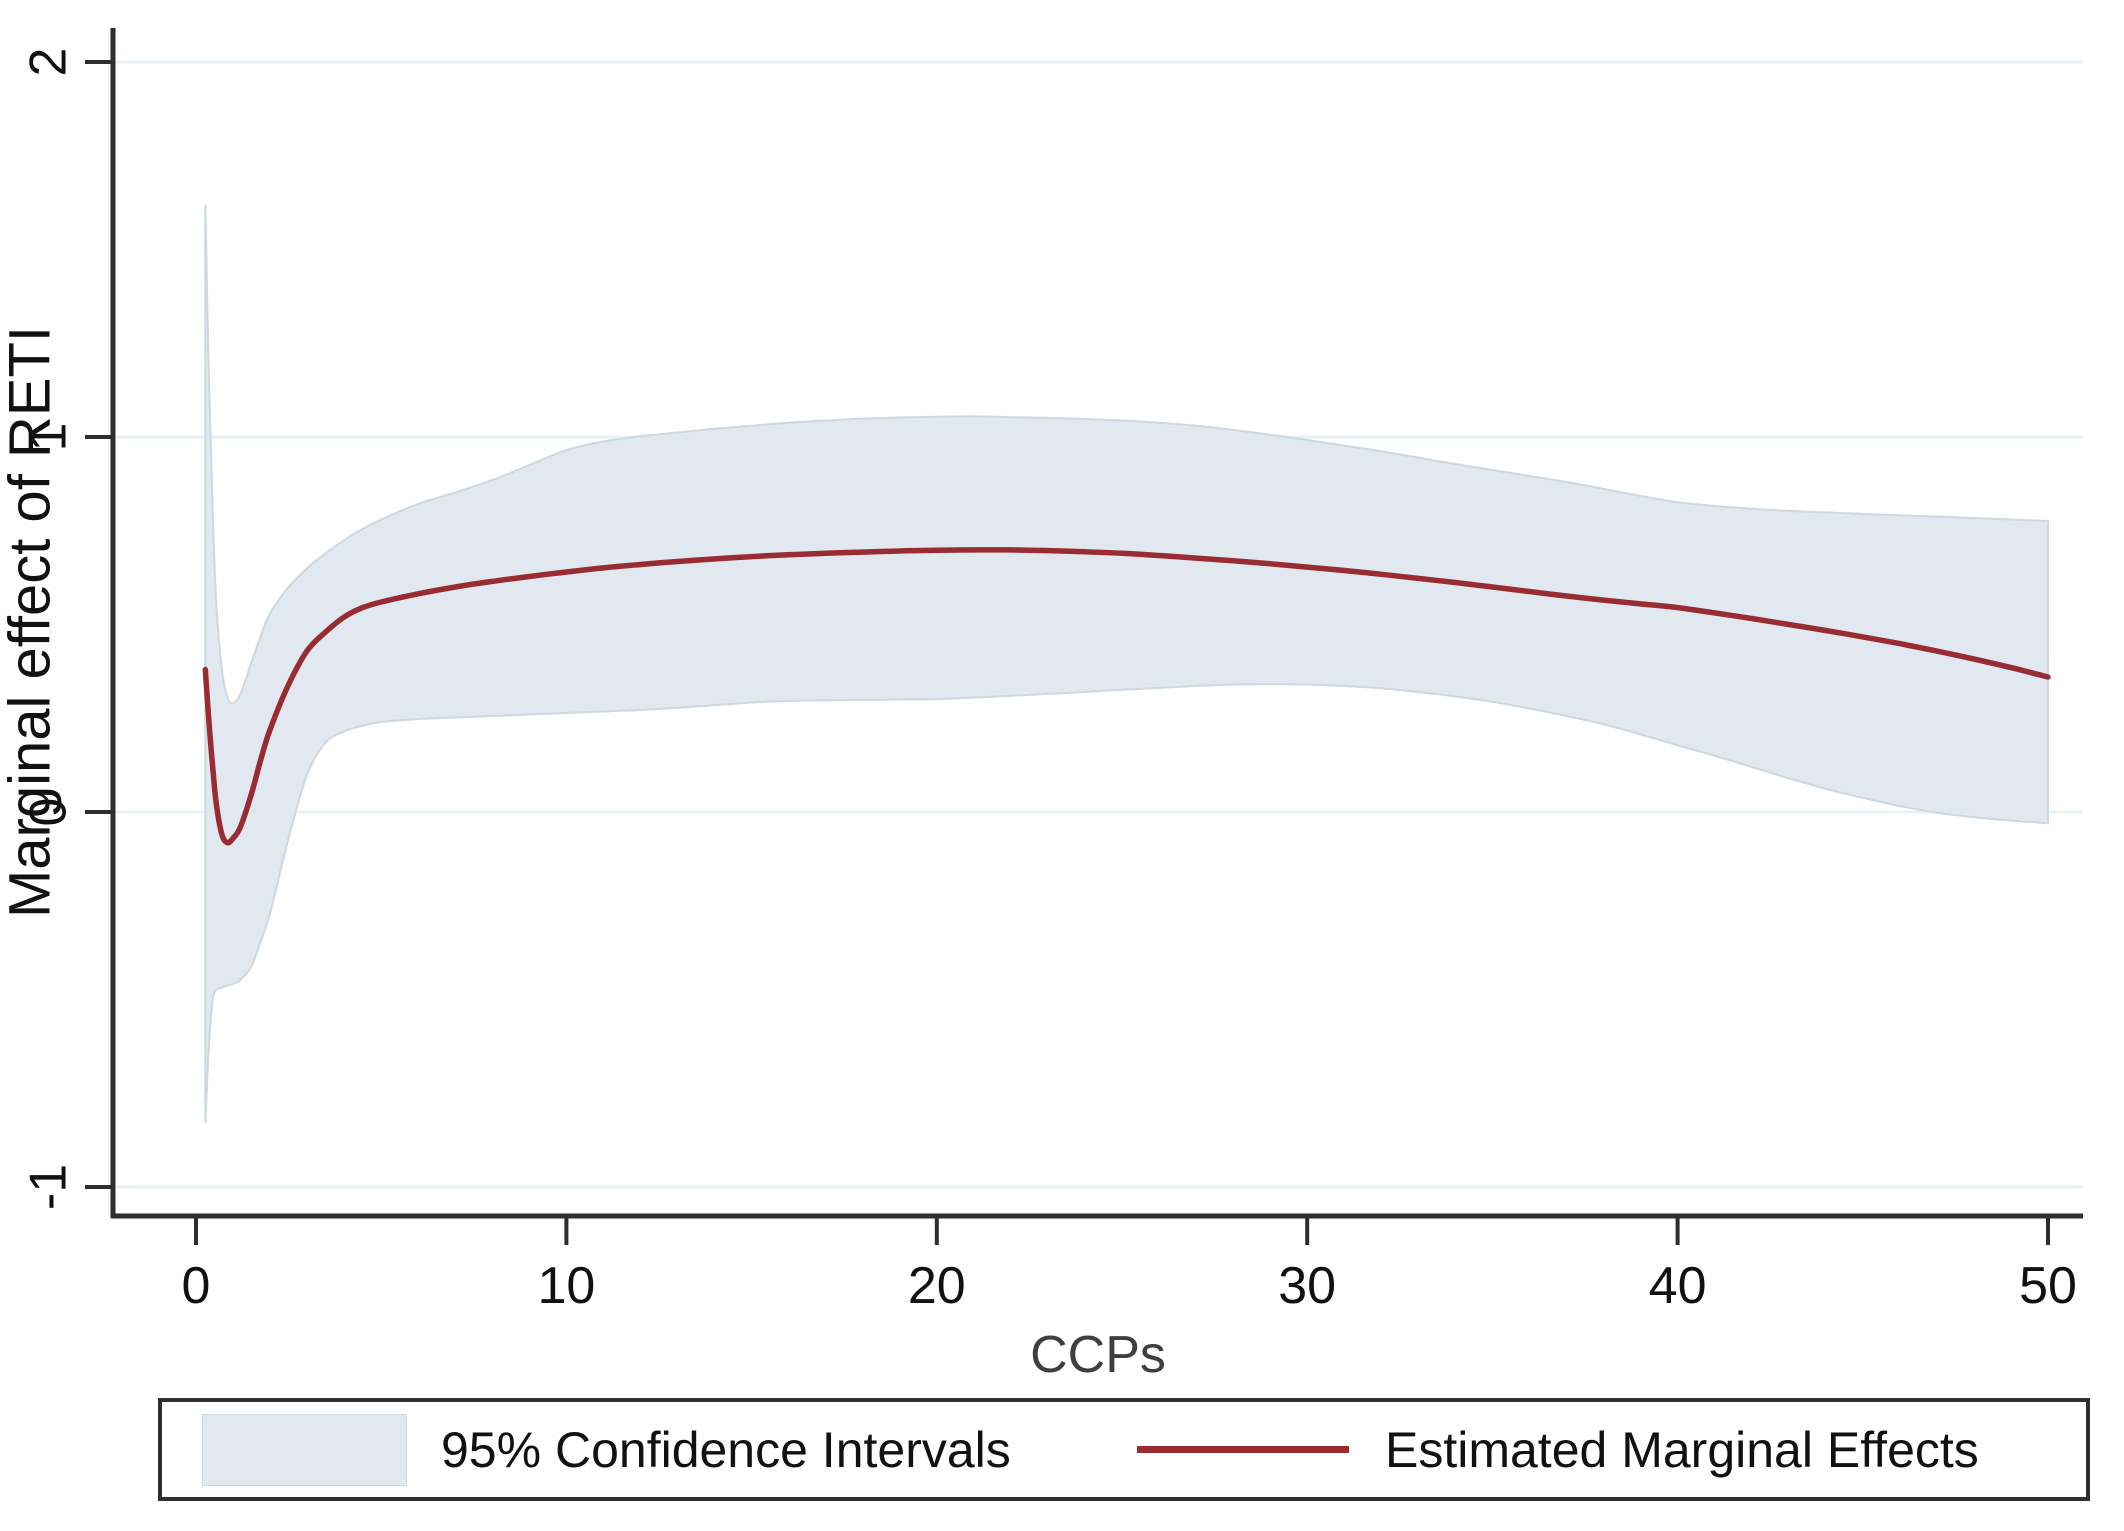 The width and height of the screenshot is (2124, 1531). What do you see at coordinates (726, 1449) in the screenshot?
I see `legend-label-confidence-intervals: 95% Confidence Intervals` at bounding box center [726, 1449].